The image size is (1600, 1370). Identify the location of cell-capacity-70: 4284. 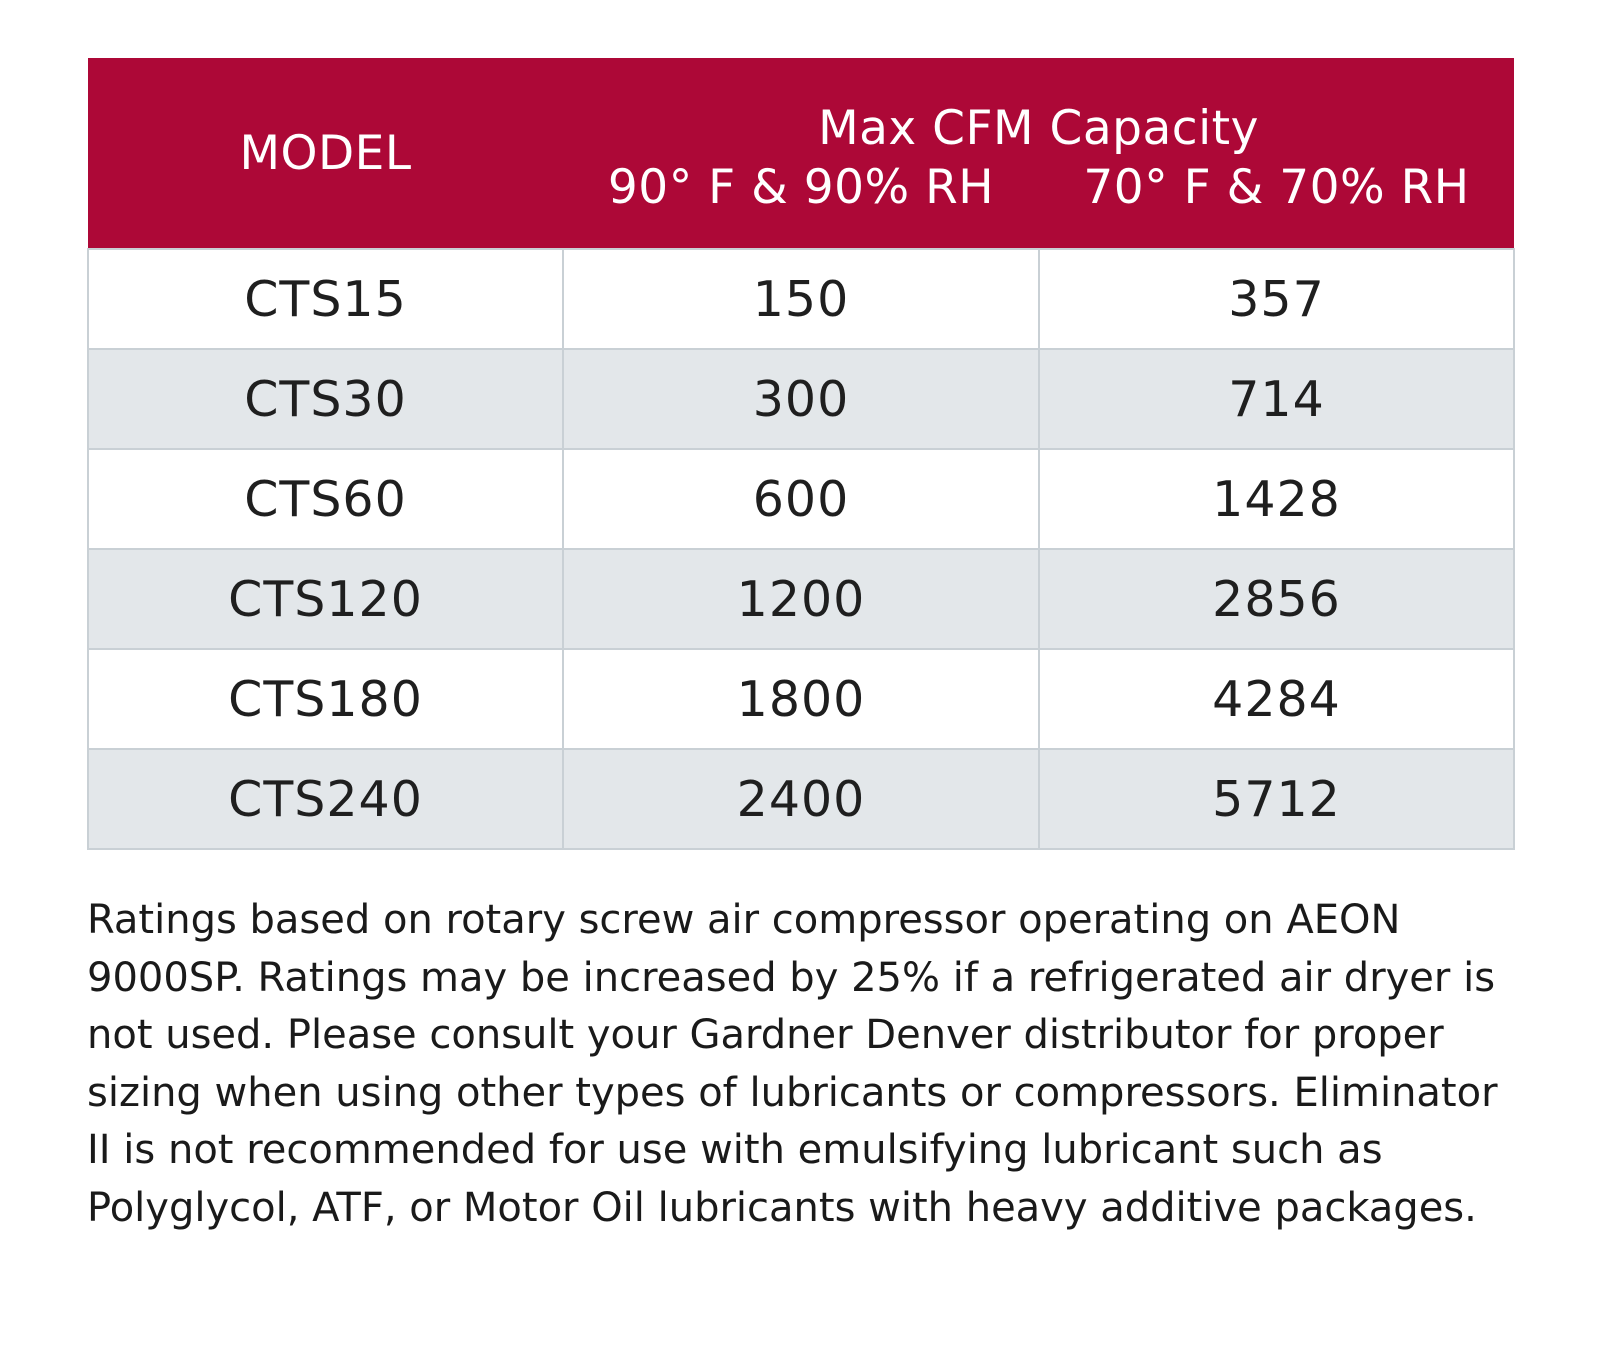
(1276, 699).